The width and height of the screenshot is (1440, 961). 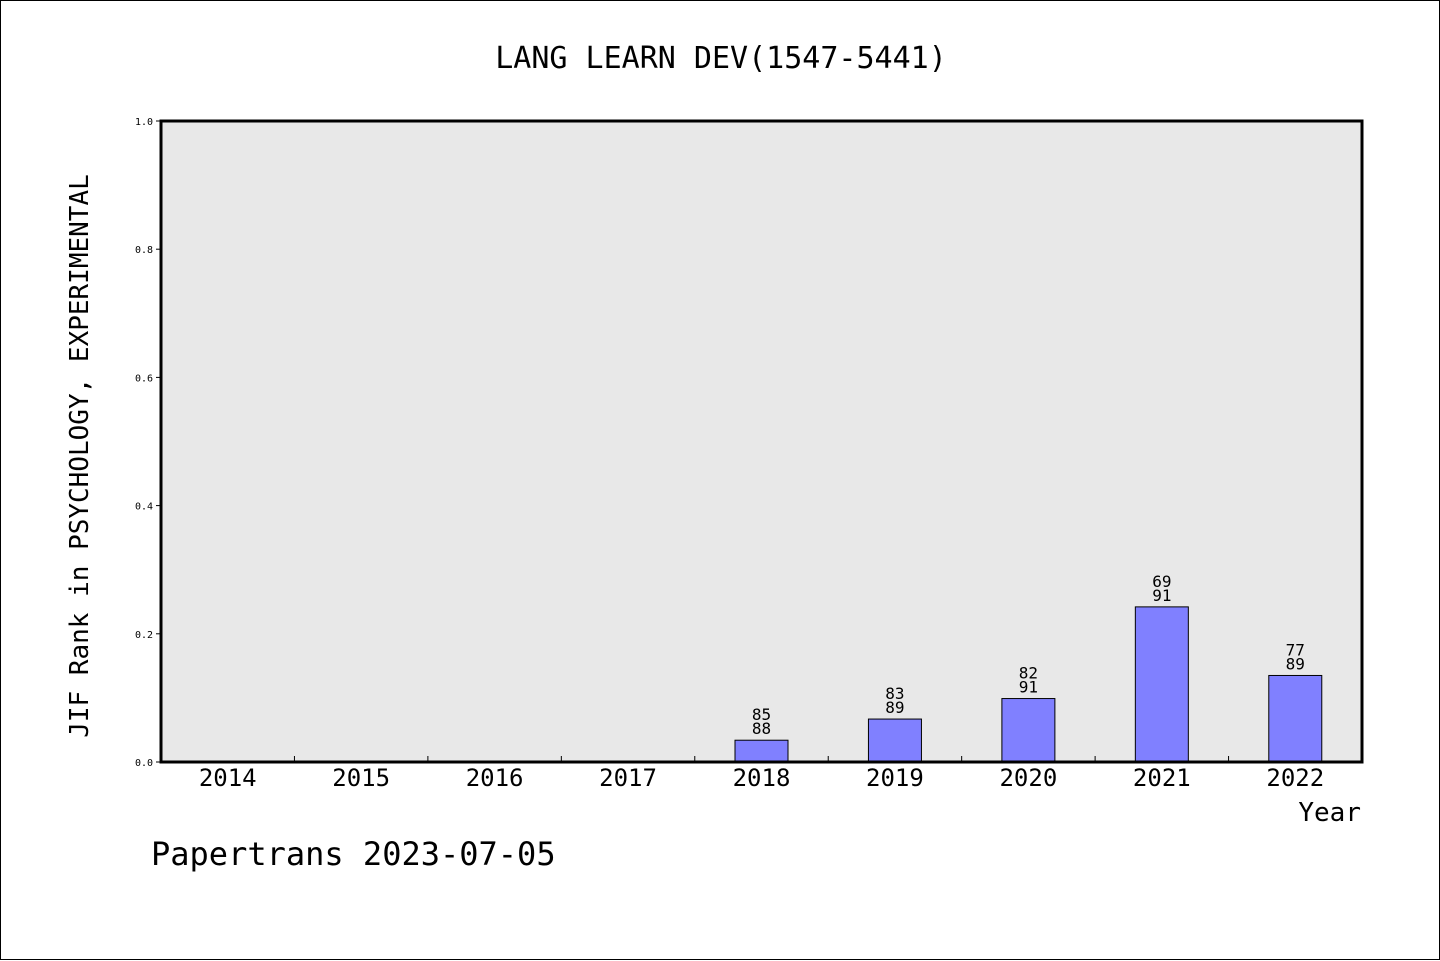 I want to click on x-tick-label: 2018, so click(x=762, y=778).